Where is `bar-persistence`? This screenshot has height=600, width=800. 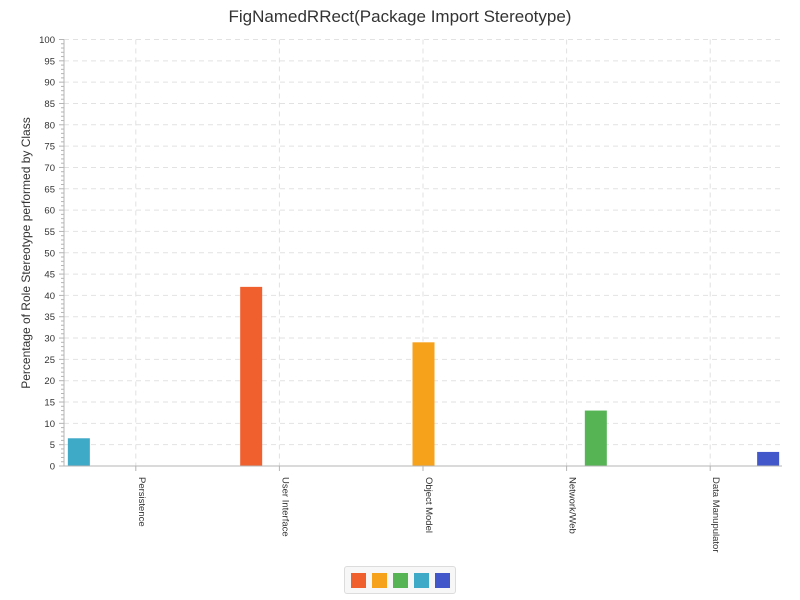
bar-persistence is located at coordinates (78, 452).